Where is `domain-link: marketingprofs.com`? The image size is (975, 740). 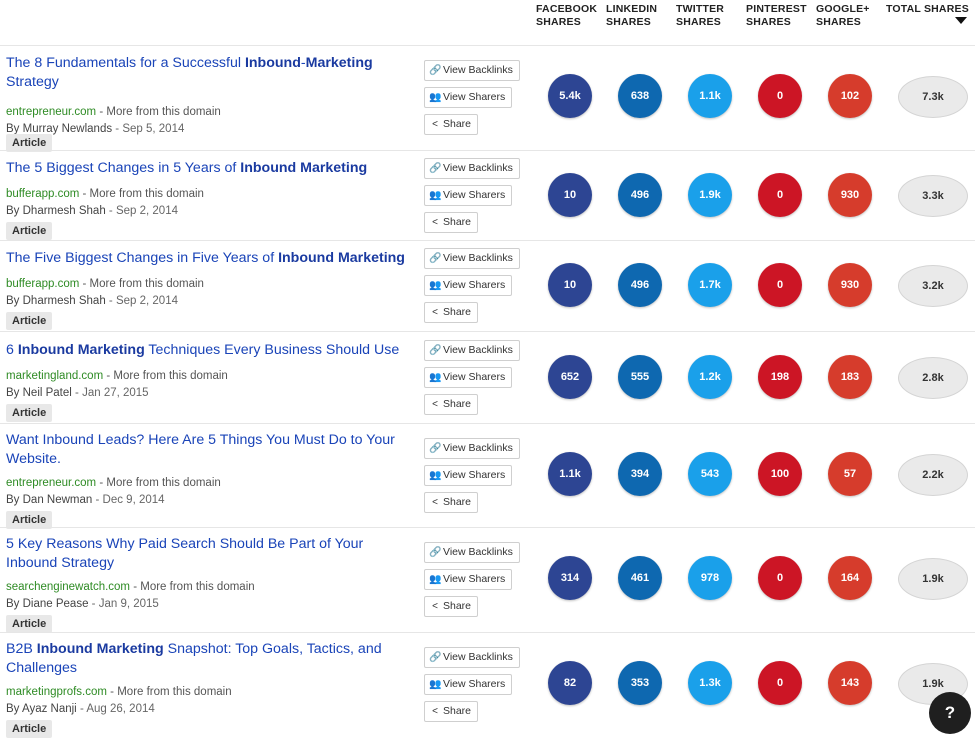
domain-link: marketingprofs.com is located at coordinates (56, 692).